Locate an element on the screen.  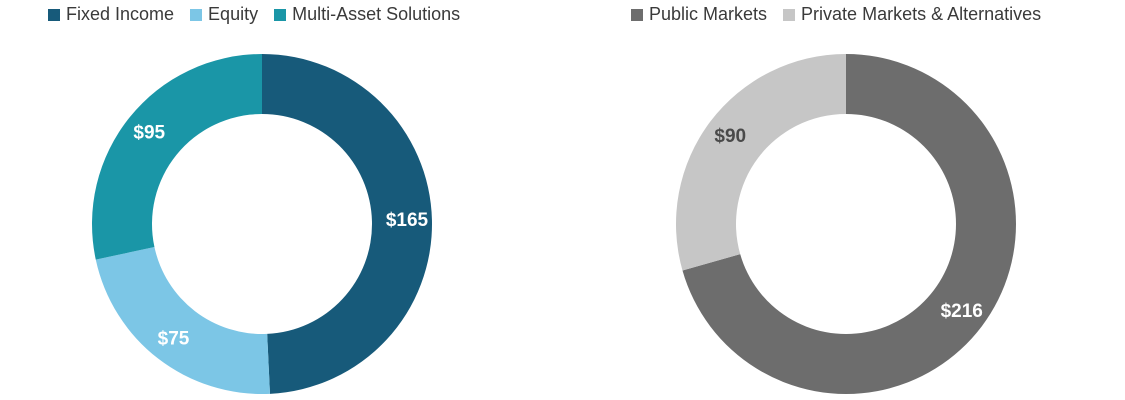
legend-item-private-markets-alternatives: Private Markets & Alternatives is located at coordinates (912, 14).